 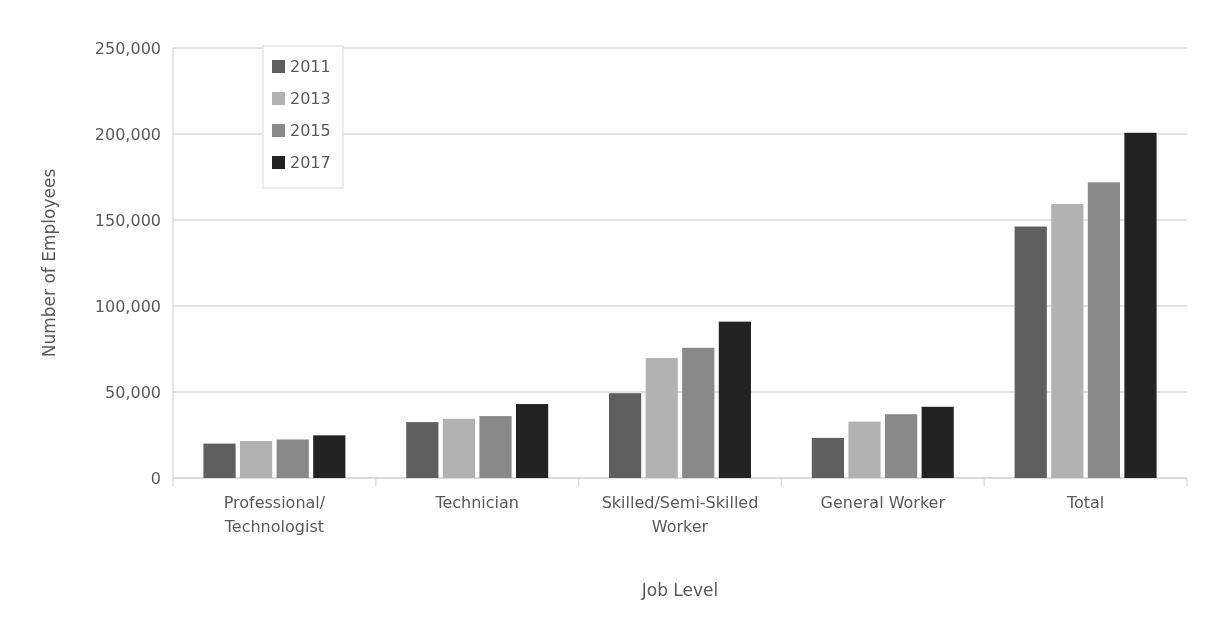 What do you see at coordinates (476, 502) in the screenshot?
I see `x-tick-label: Technician` at bounding box center [476, 502].